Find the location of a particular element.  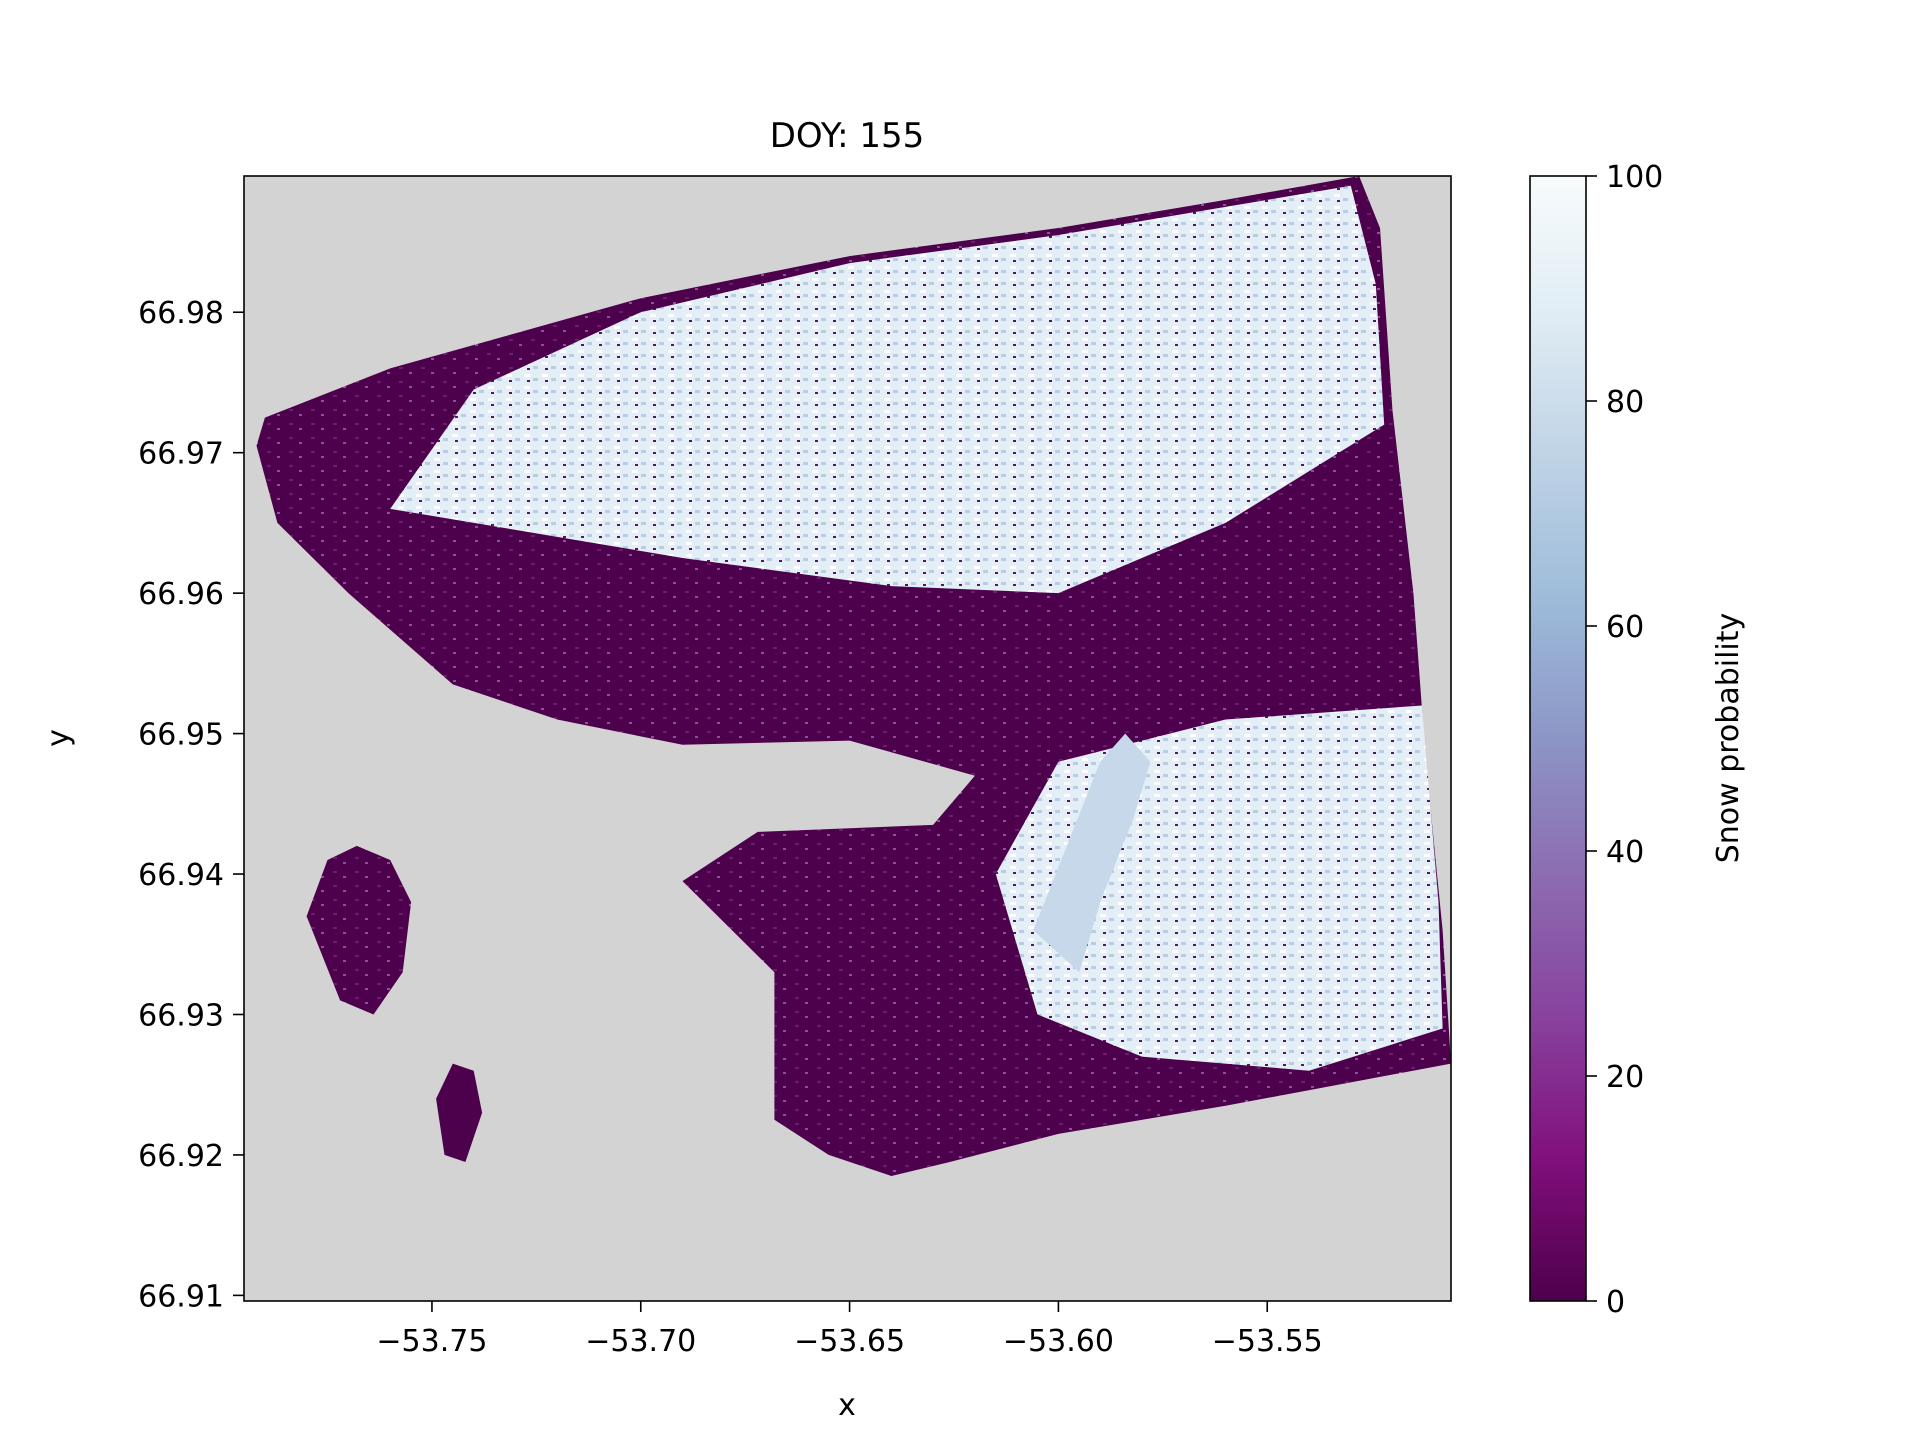

y-tick-label: 66.94 is located at coordinates (181, 875).